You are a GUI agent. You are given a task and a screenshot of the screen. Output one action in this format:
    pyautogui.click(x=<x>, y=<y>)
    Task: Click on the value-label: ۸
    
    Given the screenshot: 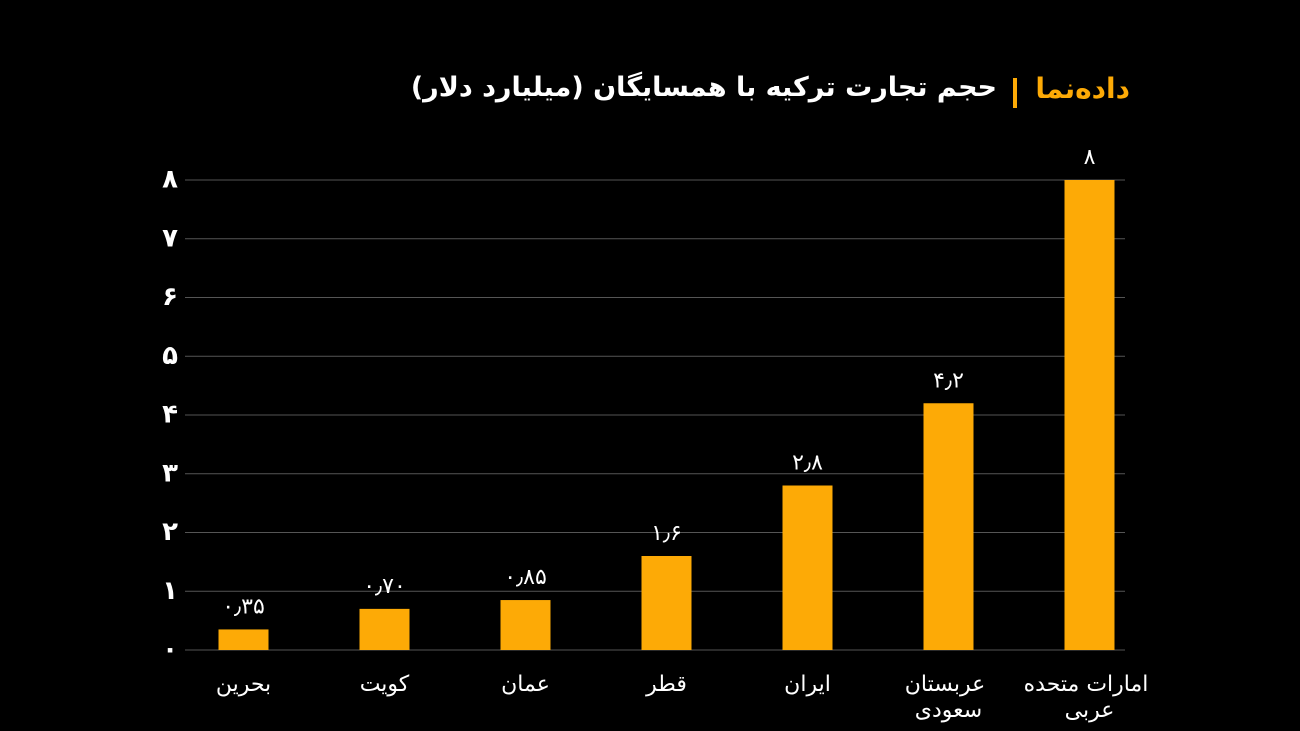 What is the action you would take?
    pyautogui.click(x=1090, y=157)
    